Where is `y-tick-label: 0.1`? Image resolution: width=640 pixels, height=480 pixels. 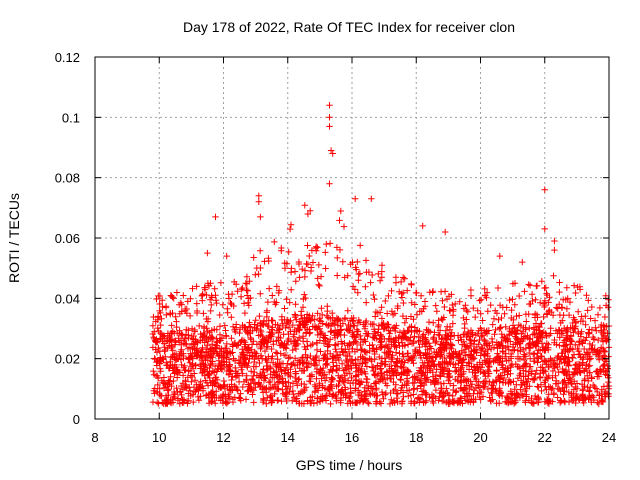
y-tick-label: 0.1 is located at coordinates (71, 117).